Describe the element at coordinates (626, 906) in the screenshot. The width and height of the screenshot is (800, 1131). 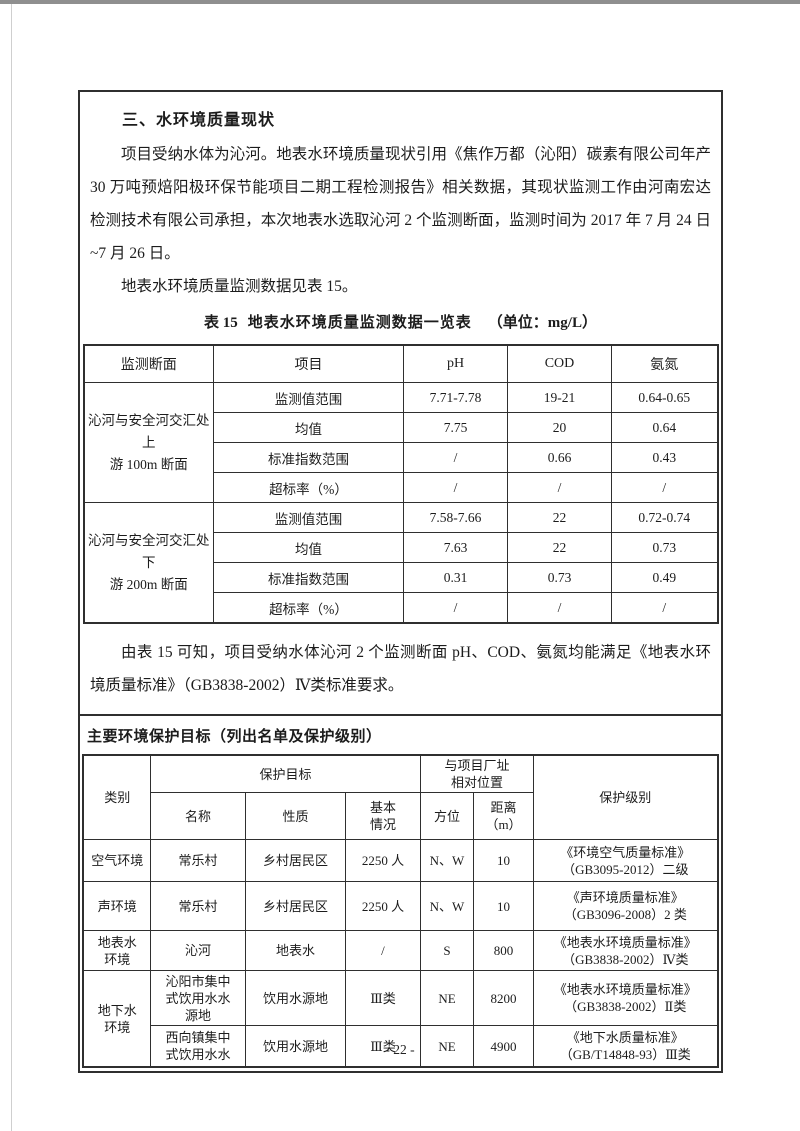
I see `cell-level: 《声环境质量标准》 （GB3096-2008）2 类` at that location.